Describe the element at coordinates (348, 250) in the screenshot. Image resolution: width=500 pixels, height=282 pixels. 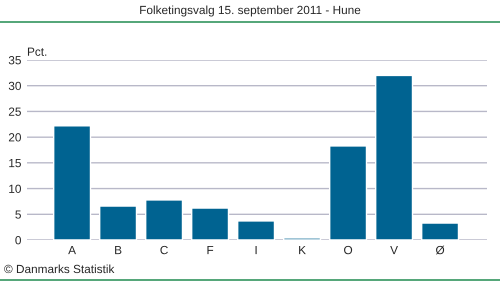
I see `x-tick-label: O` at that location.